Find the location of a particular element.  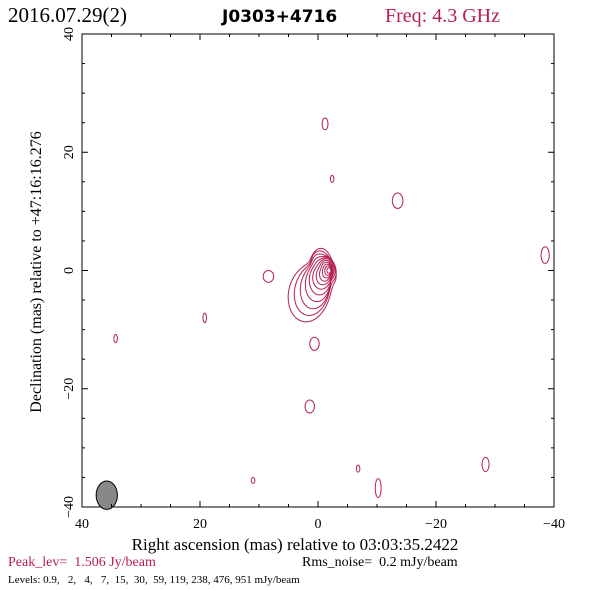

rms-noise: Rms_noise= 0.2 mJy/beam is located at coordinates (380, 562).